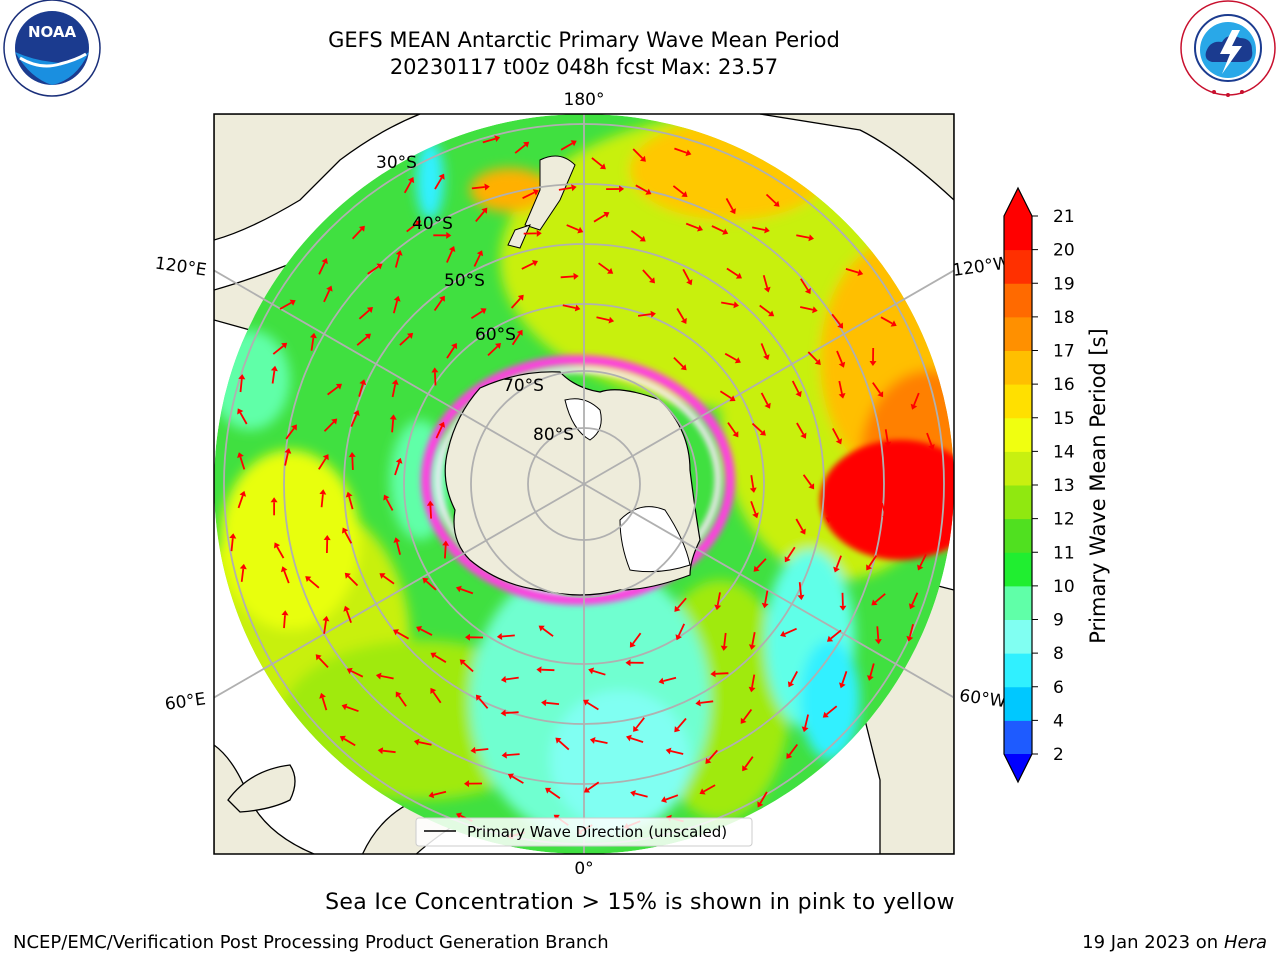 This screenshot has height=960, width=1280. What do you see at coordinates (1064, 587) in the screenshot?
I see `colorbar-tick-label: 10` at bounding box center [1064, 587].